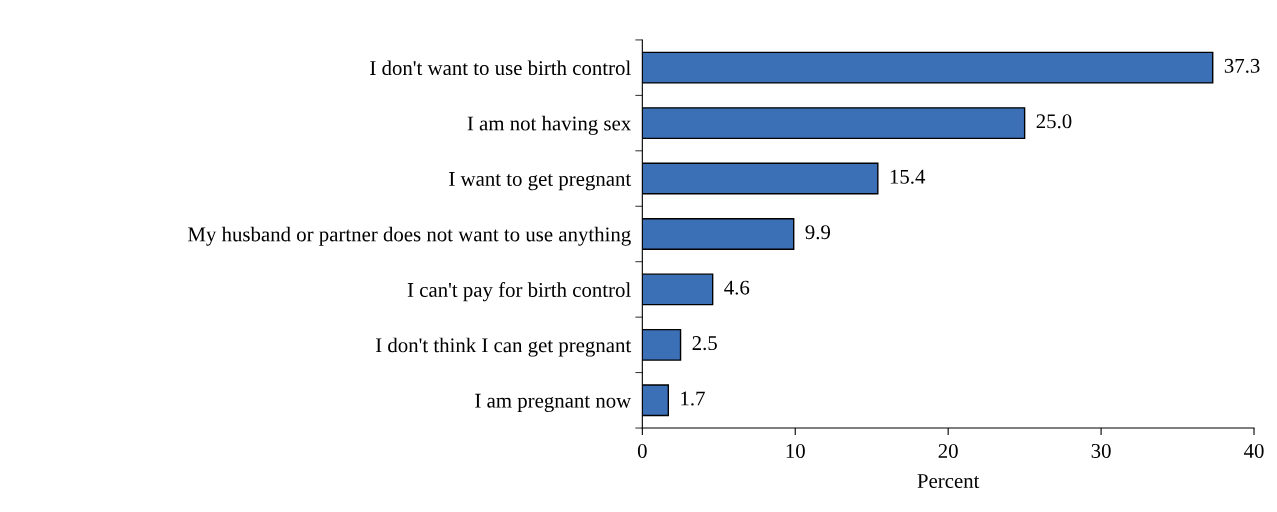  What do you see at coordinates (737, 287) in the screenshot?
I see `data-label: 4.6` at bounding box center [737, 287].